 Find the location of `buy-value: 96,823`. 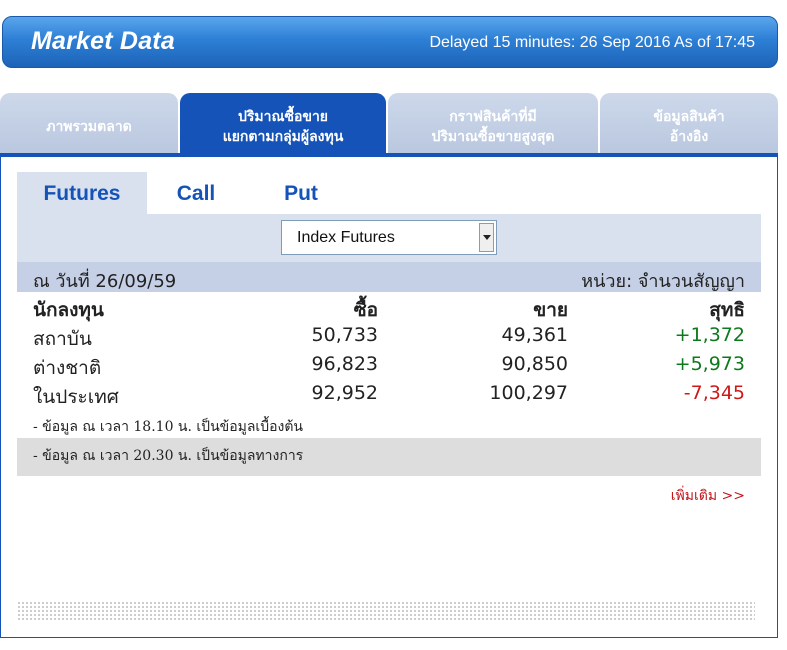

buy-value: 96,823 is located at coordinates (344, 364).